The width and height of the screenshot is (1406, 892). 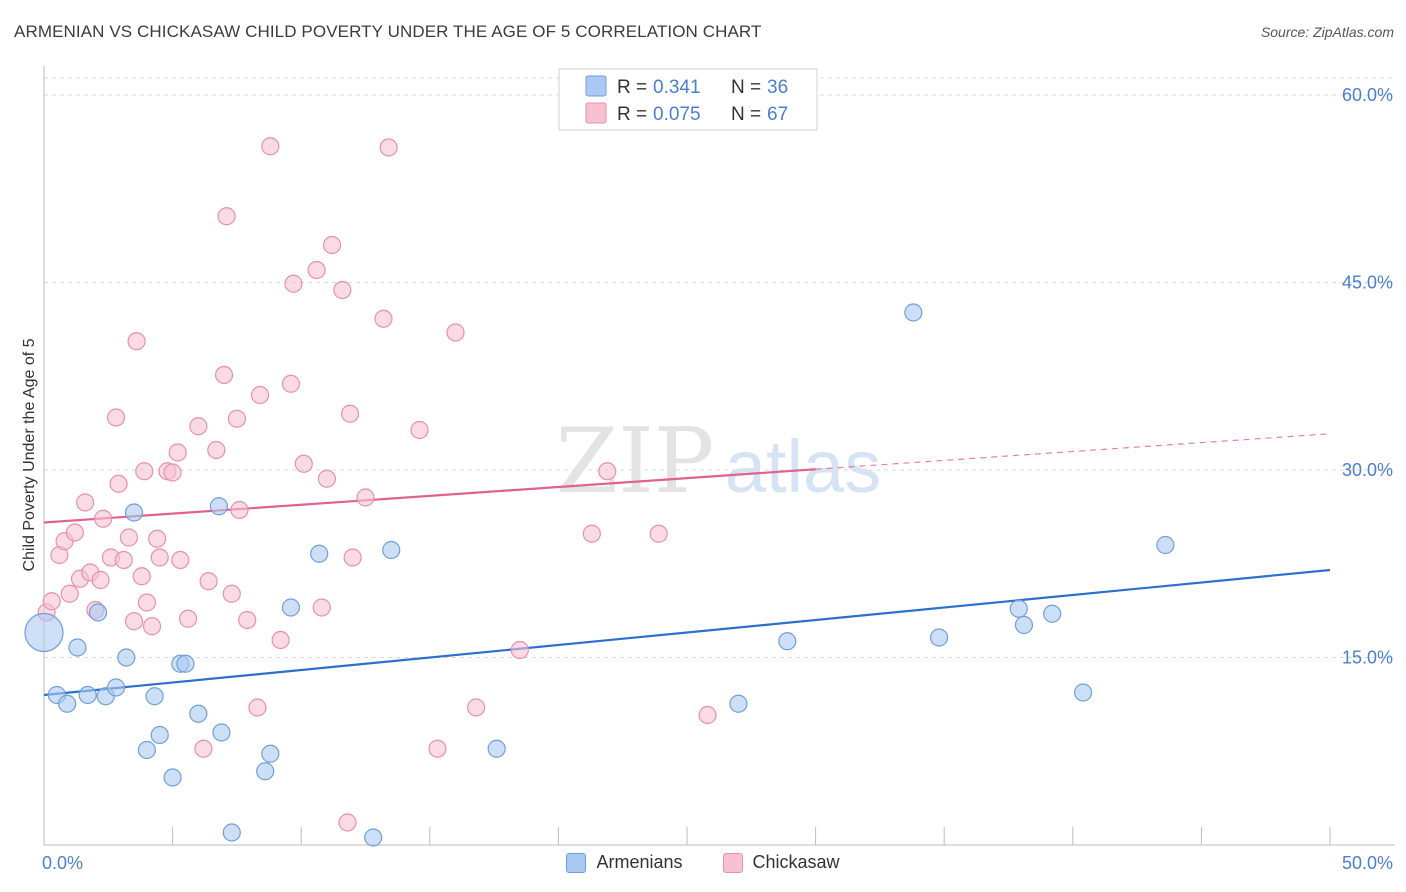 I want to click on legend-item-chickasaw: Chickasaw, so click(x=781, y=862).